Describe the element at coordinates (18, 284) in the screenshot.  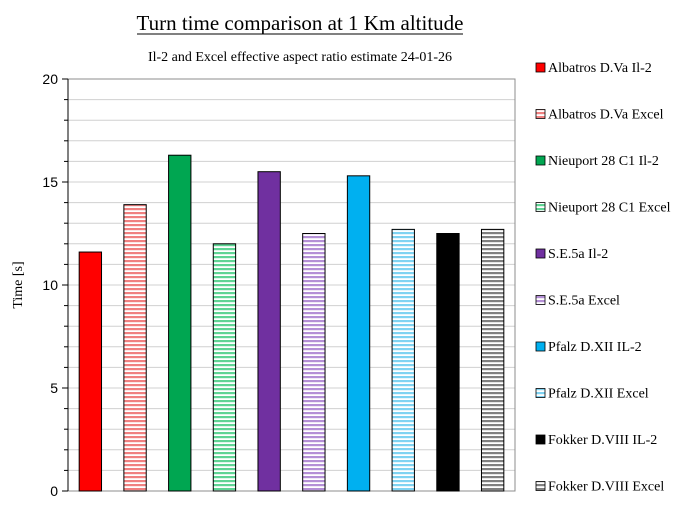
I see `y-axis-label: Time [s]` at that location.